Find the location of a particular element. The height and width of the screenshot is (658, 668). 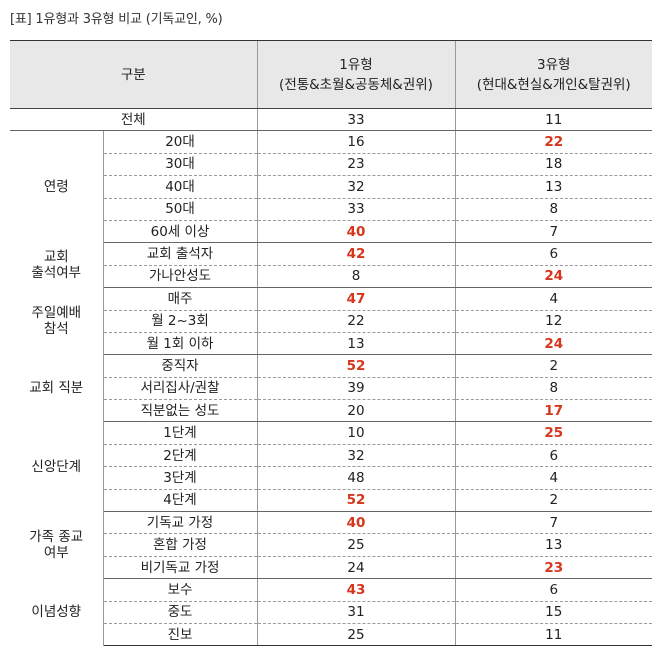

table-row: 40대 32 13 is located at coordinates (331, 187).